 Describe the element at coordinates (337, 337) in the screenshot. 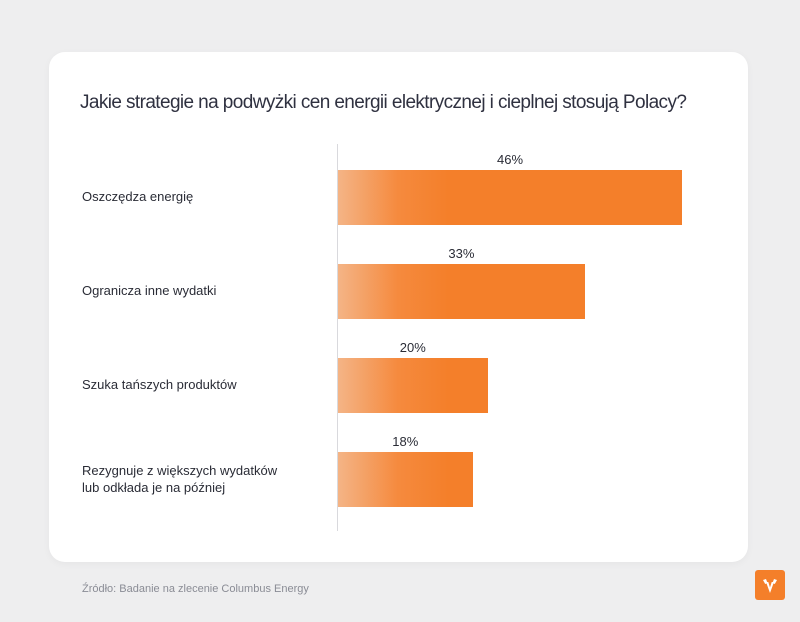

I see `category-axis-line` at that location.